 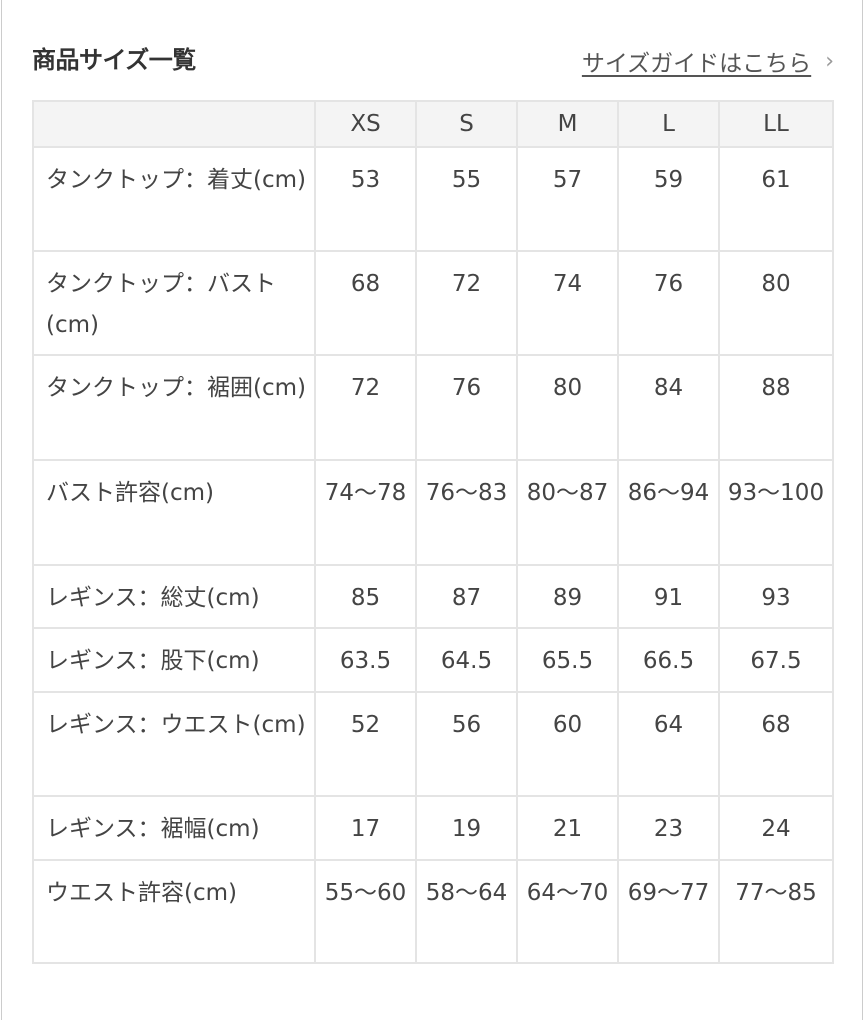 I want to click on size-value-cell: 61, so click(x=776, y=199).